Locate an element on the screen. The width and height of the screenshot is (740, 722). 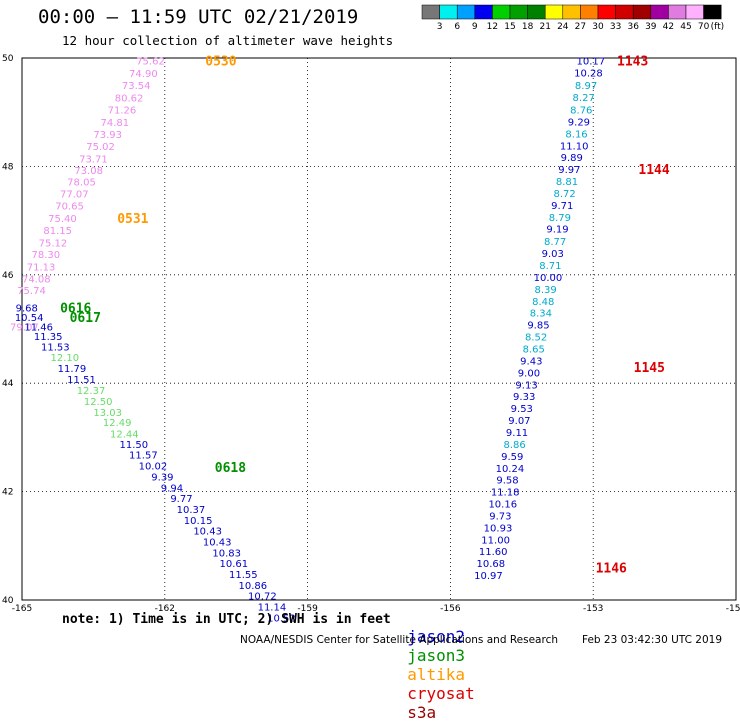
legend-jason2: jason2 is located at coordinates (436, 636).